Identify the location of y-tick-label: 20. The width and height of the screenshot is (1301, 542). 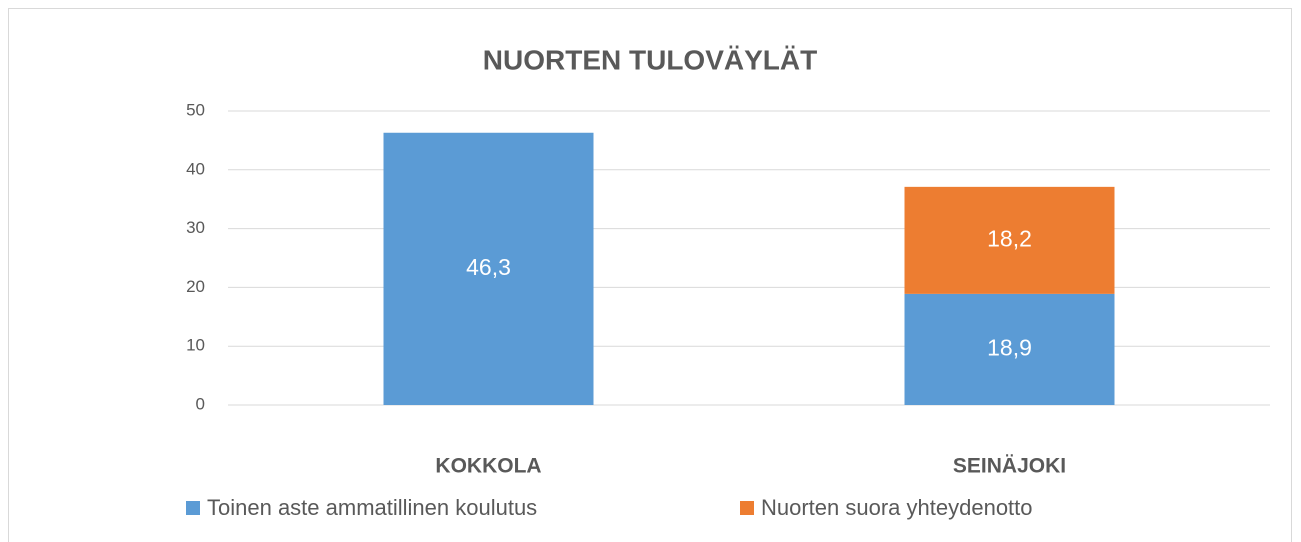
(195, 286).